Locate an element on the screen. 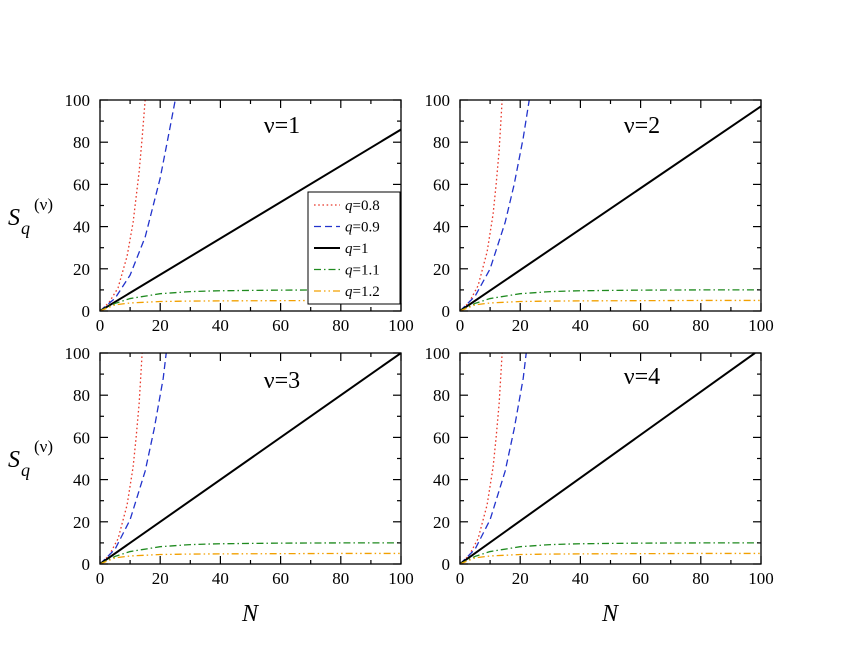  legend-entry: q=1 is located at coordinates (341, 249).